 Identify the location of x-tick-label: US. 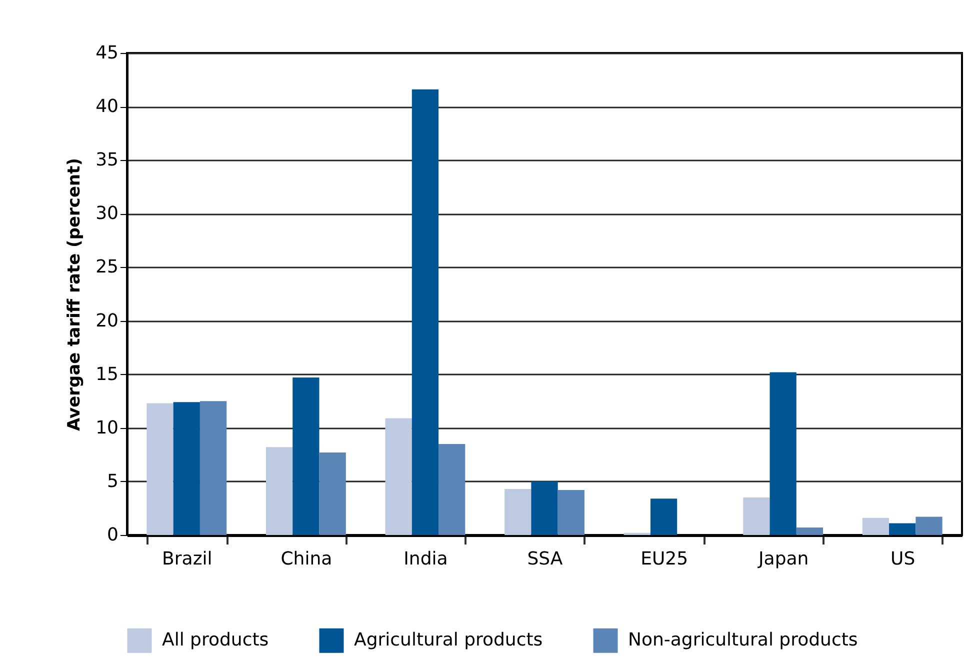
(903, 559).